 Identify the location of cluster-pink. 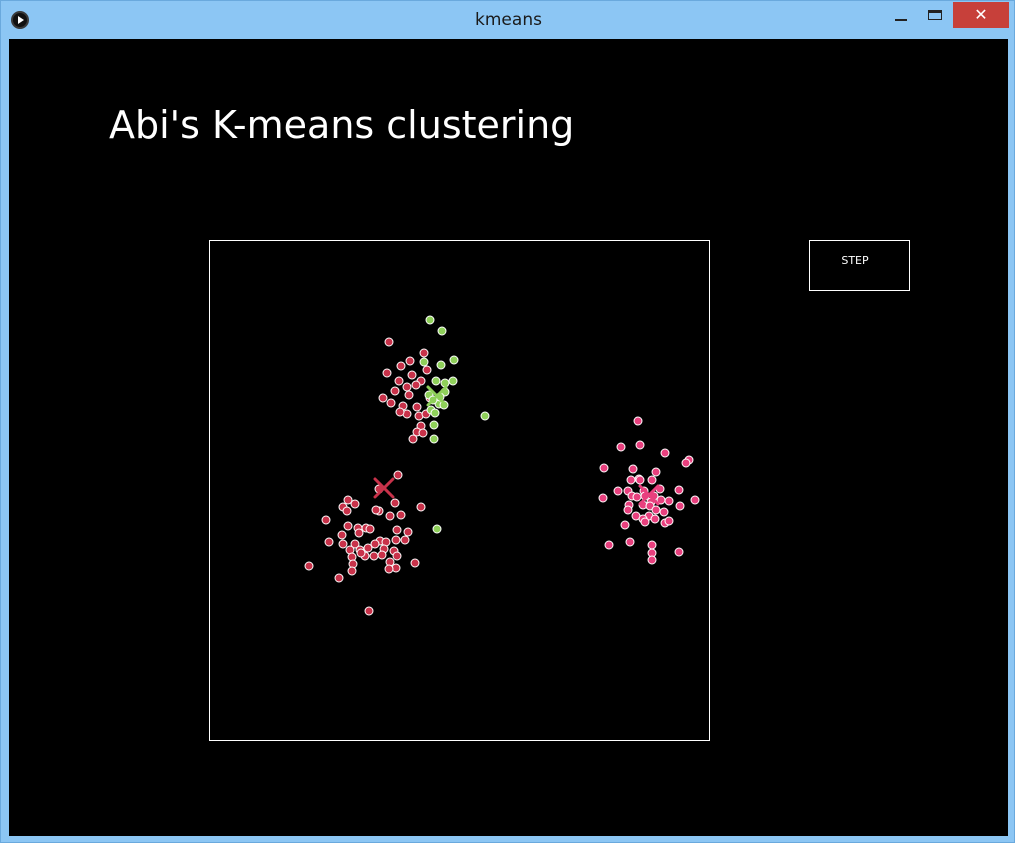
(649, 490).